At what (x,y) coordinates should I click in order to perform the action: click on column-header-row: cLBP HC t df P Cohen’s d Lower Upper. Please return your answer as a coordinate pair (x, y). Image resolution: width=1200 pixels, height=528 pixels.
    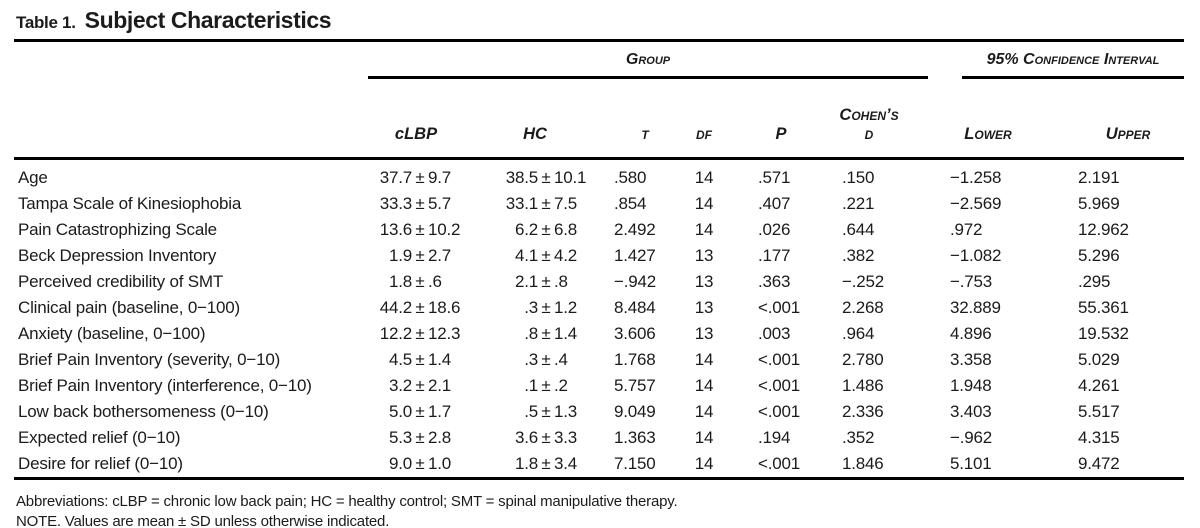
    Looking at the image, I should click on (599, 119).